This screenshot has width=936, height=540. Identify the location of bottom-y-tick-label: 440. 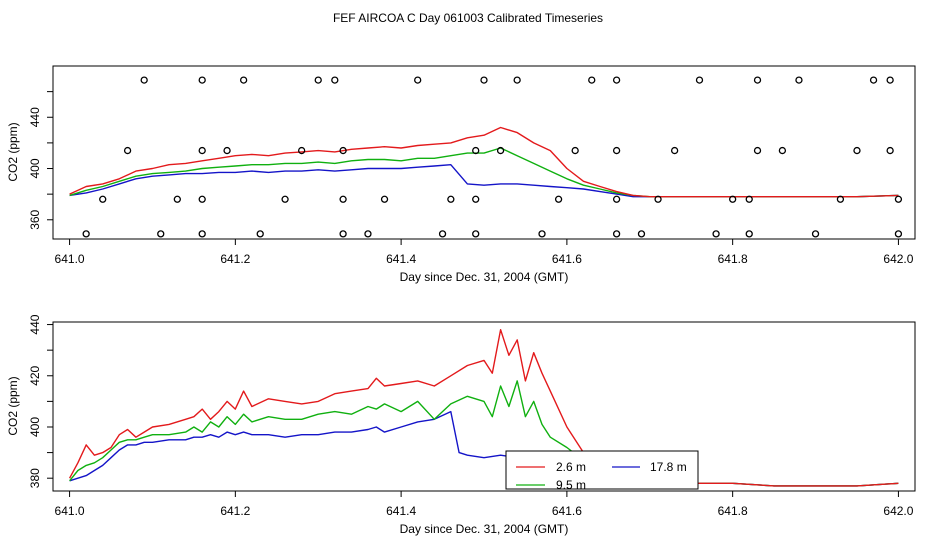
(35, 324).